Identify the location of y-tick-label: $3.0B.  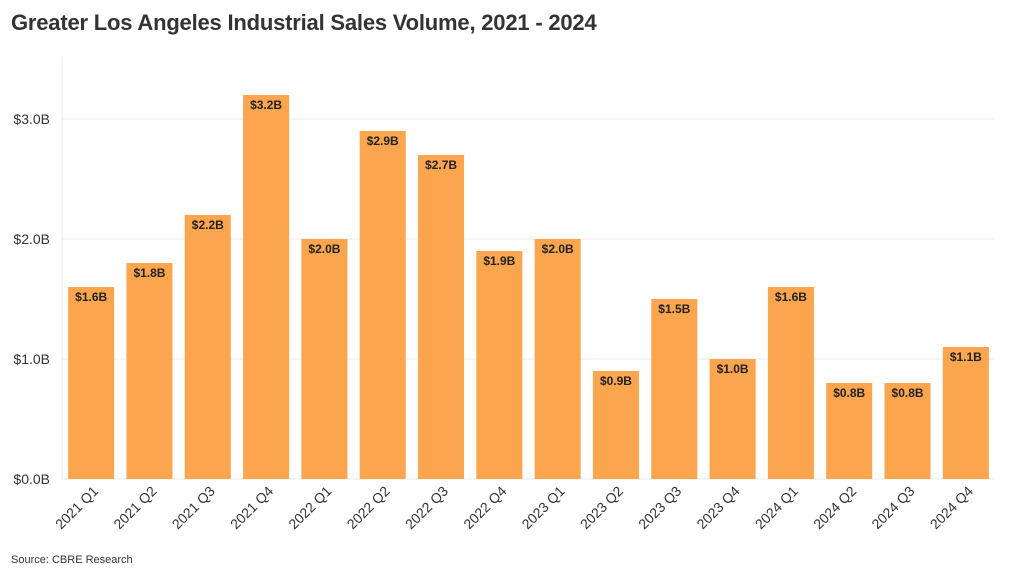
(31, 119).